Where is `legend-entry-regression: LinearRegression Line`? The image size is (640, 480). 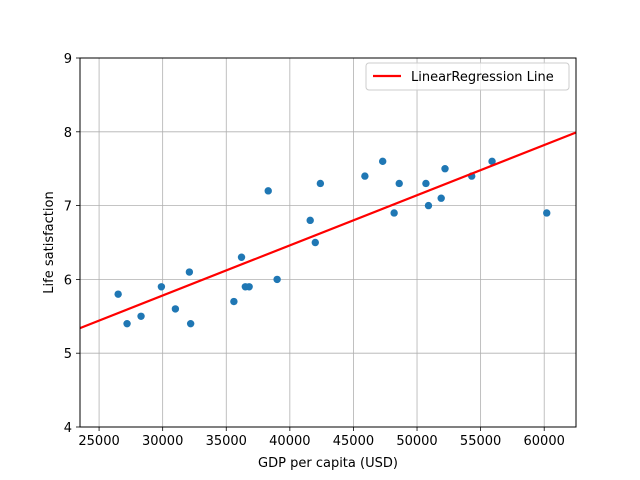 legend-entry-regression: LinearRegression Line is located at coordinates (482, 77).